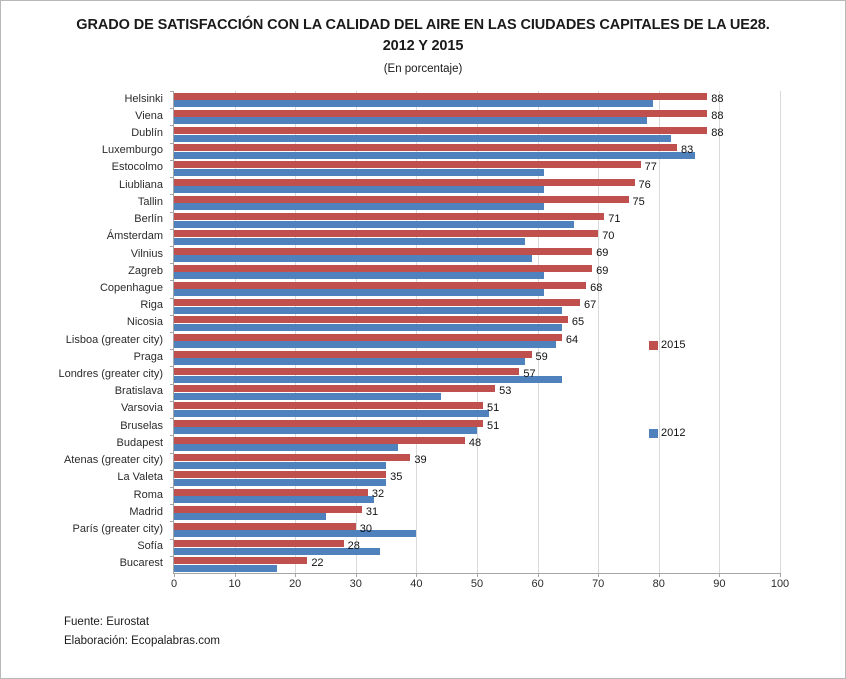 The width and height of the screenshot is (846, 679). I want to click on data-label: 57, so click(529, 373).